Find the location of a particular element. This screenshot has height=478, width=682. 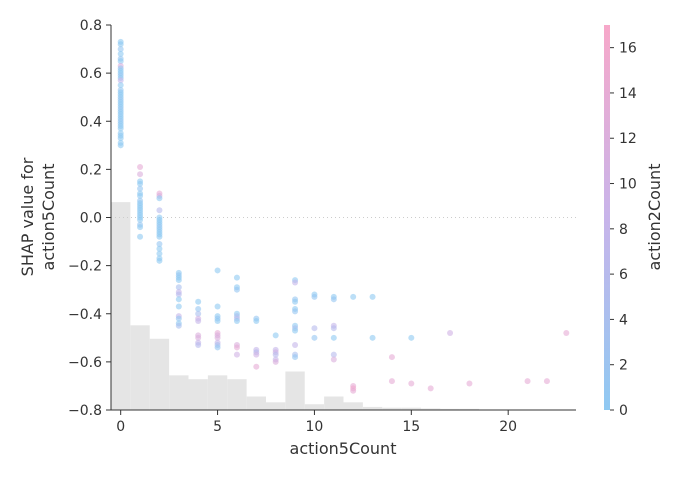

y-tick-label: −0.6 is located at coordinates (85, 363).